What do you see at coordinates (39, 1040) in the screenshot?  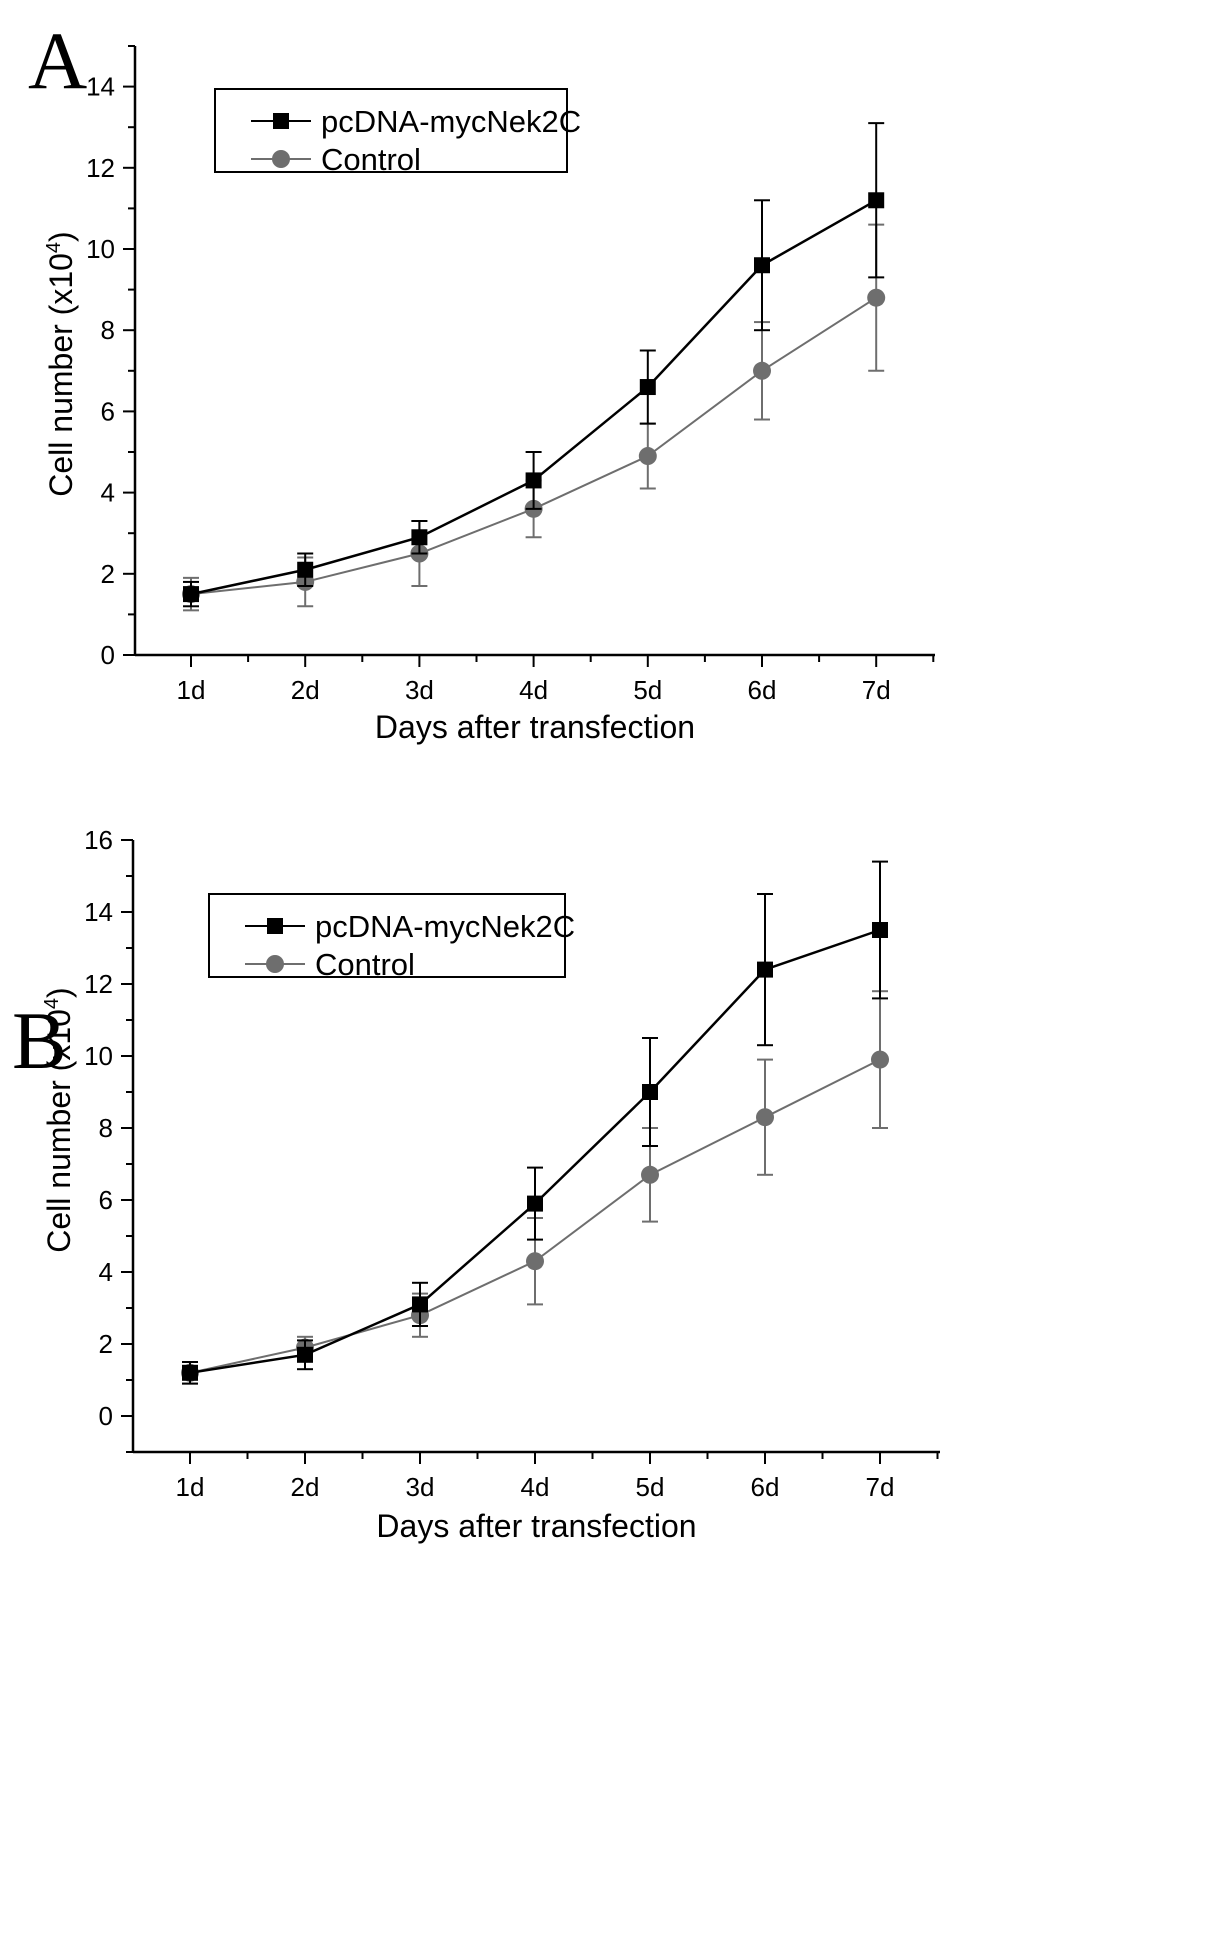 I see `panel-letter: B` at bounding box center [39, 1040].